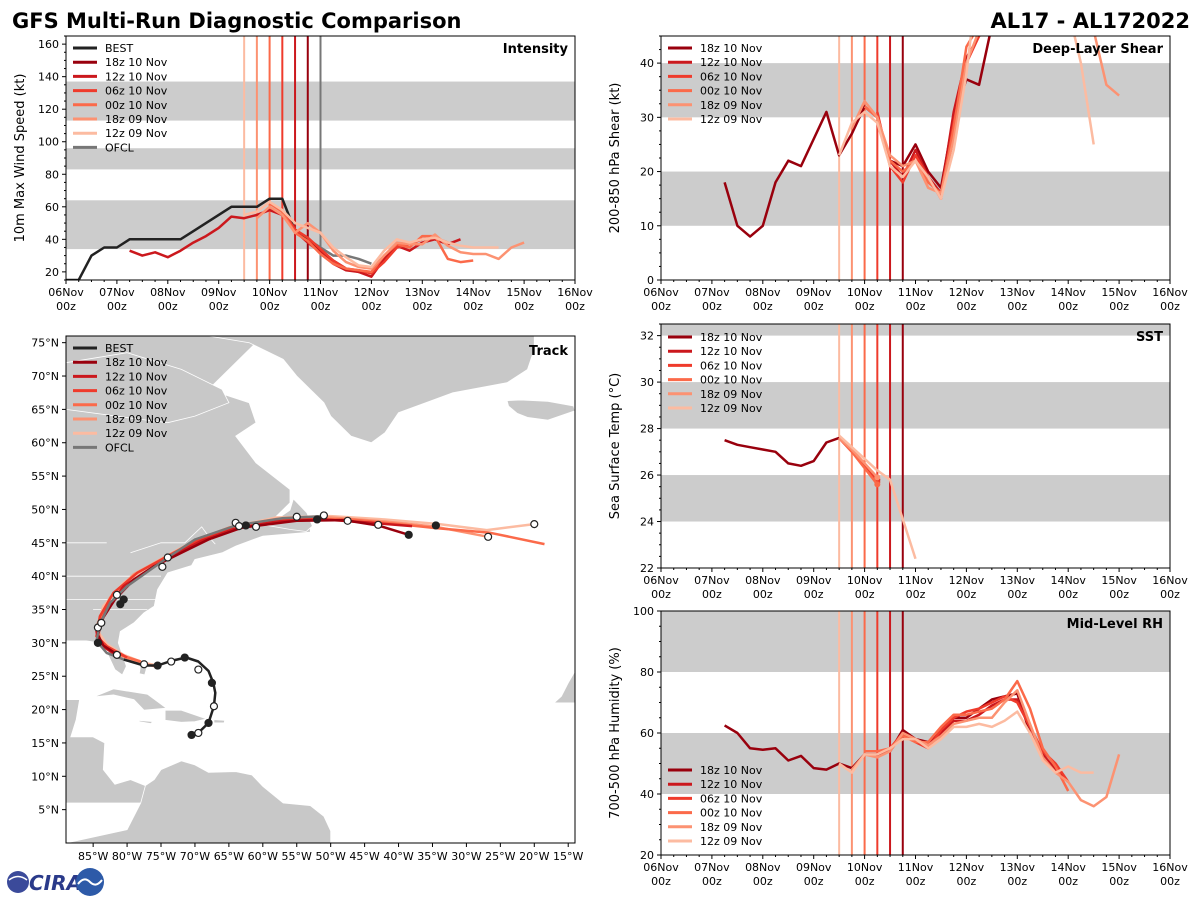 This screenshot has width=1200, height=900. What do you see at coordinates (1119, 580) in the screenshot?
I see `sst-xtick-date: 15Nov` at bounding box center [1119, 580].